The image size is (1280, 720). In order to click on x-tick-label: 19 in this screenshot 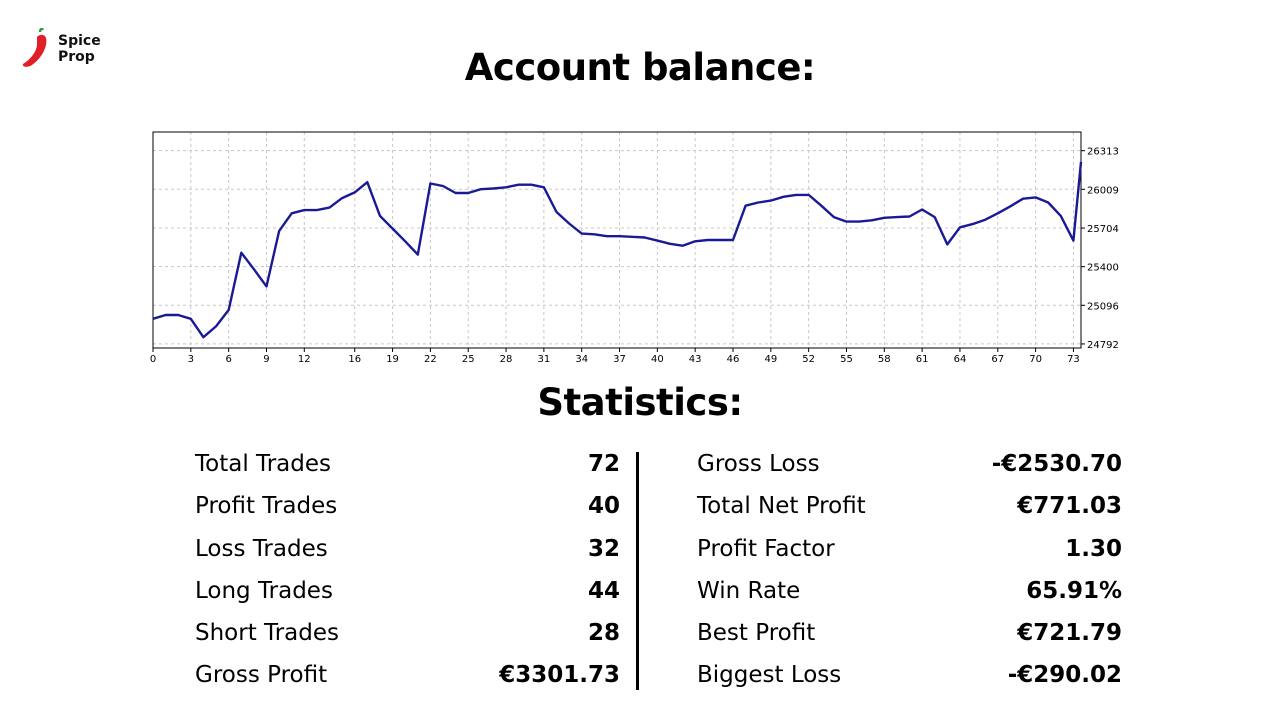, I will do `click(392, 359)`.